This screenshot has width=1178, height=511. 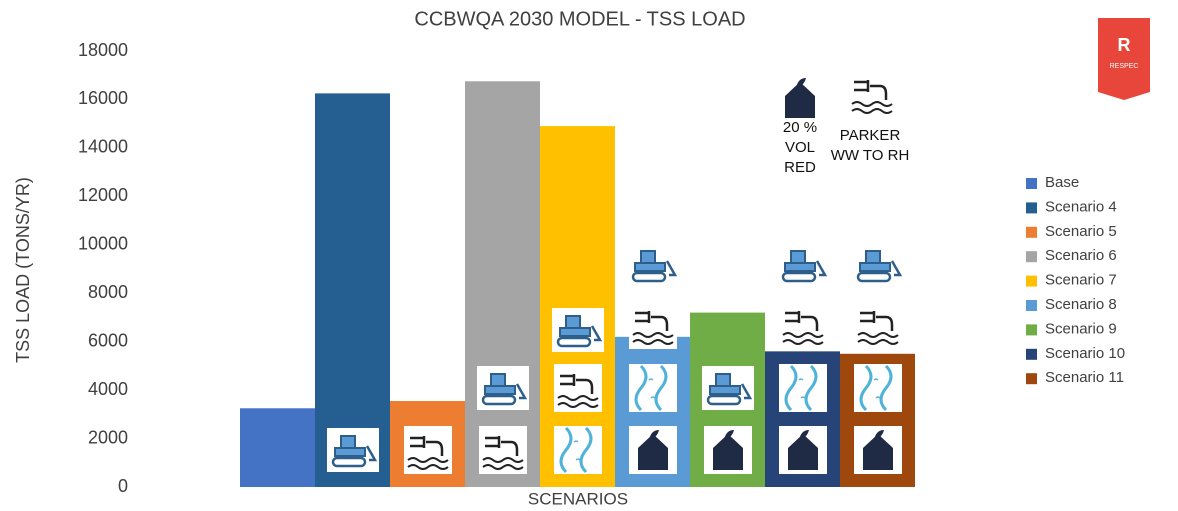 What do you see at coordinates (1062, 182) in the screenshot?
I see `legend-label: Base` at bounding box center [1062, 182].